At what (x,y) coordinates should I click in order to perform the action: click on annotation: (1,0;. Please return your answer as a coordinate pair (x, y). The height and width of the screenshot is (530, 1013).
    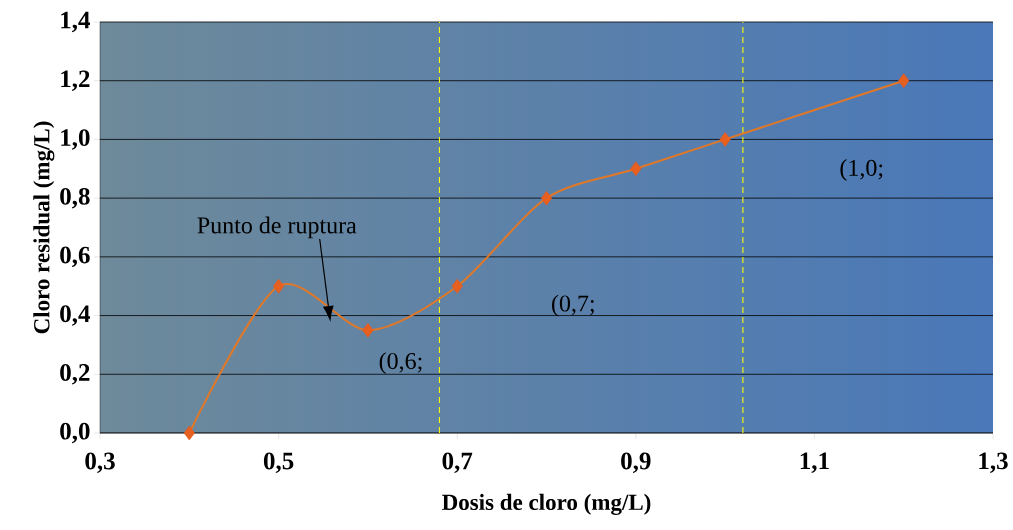
    Looking at the image, I should click on (861, 170).